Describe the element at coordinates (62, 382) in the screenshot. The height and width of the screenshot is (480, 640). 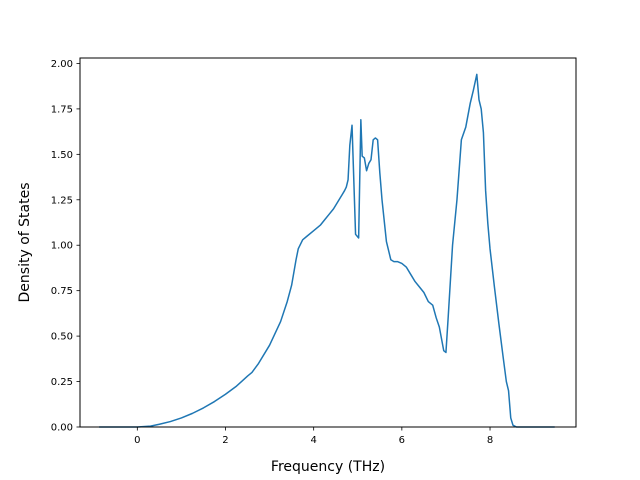
I see `y-tick-label: 0.25` at that location.